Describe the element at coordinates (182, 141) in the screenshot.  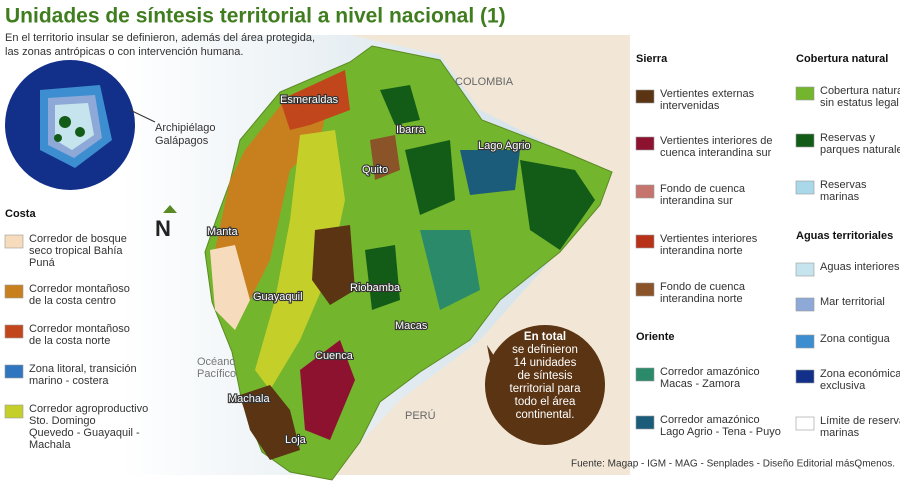
I see `galapagos-label: Galápagos` at that location.